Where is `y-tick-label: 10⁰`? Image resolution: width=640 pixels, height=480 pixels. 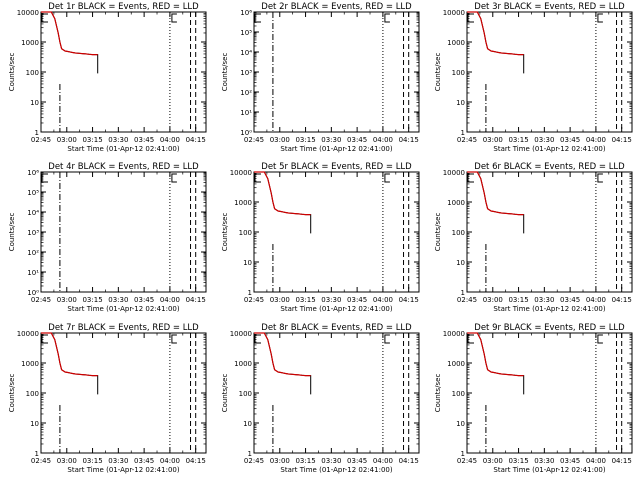
y-tick-label: 10⁰ is located at coordinates (246, 133).